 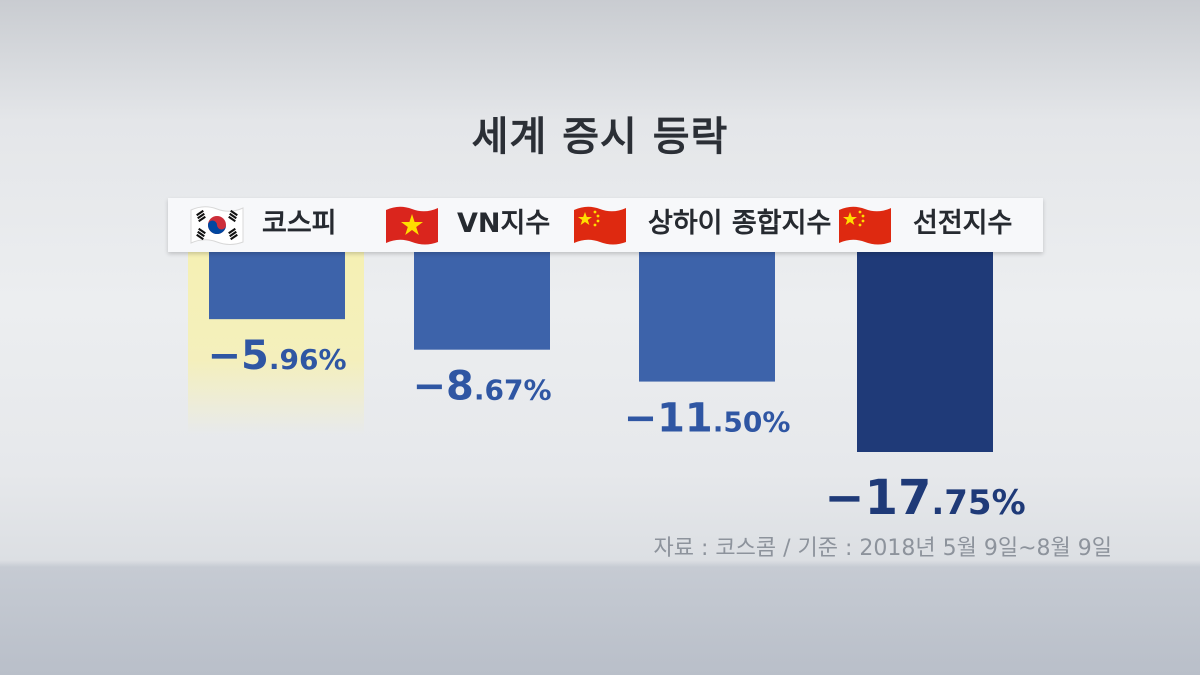 I want to click on value-label-2: −11.50%, so click(x=707, y=419).